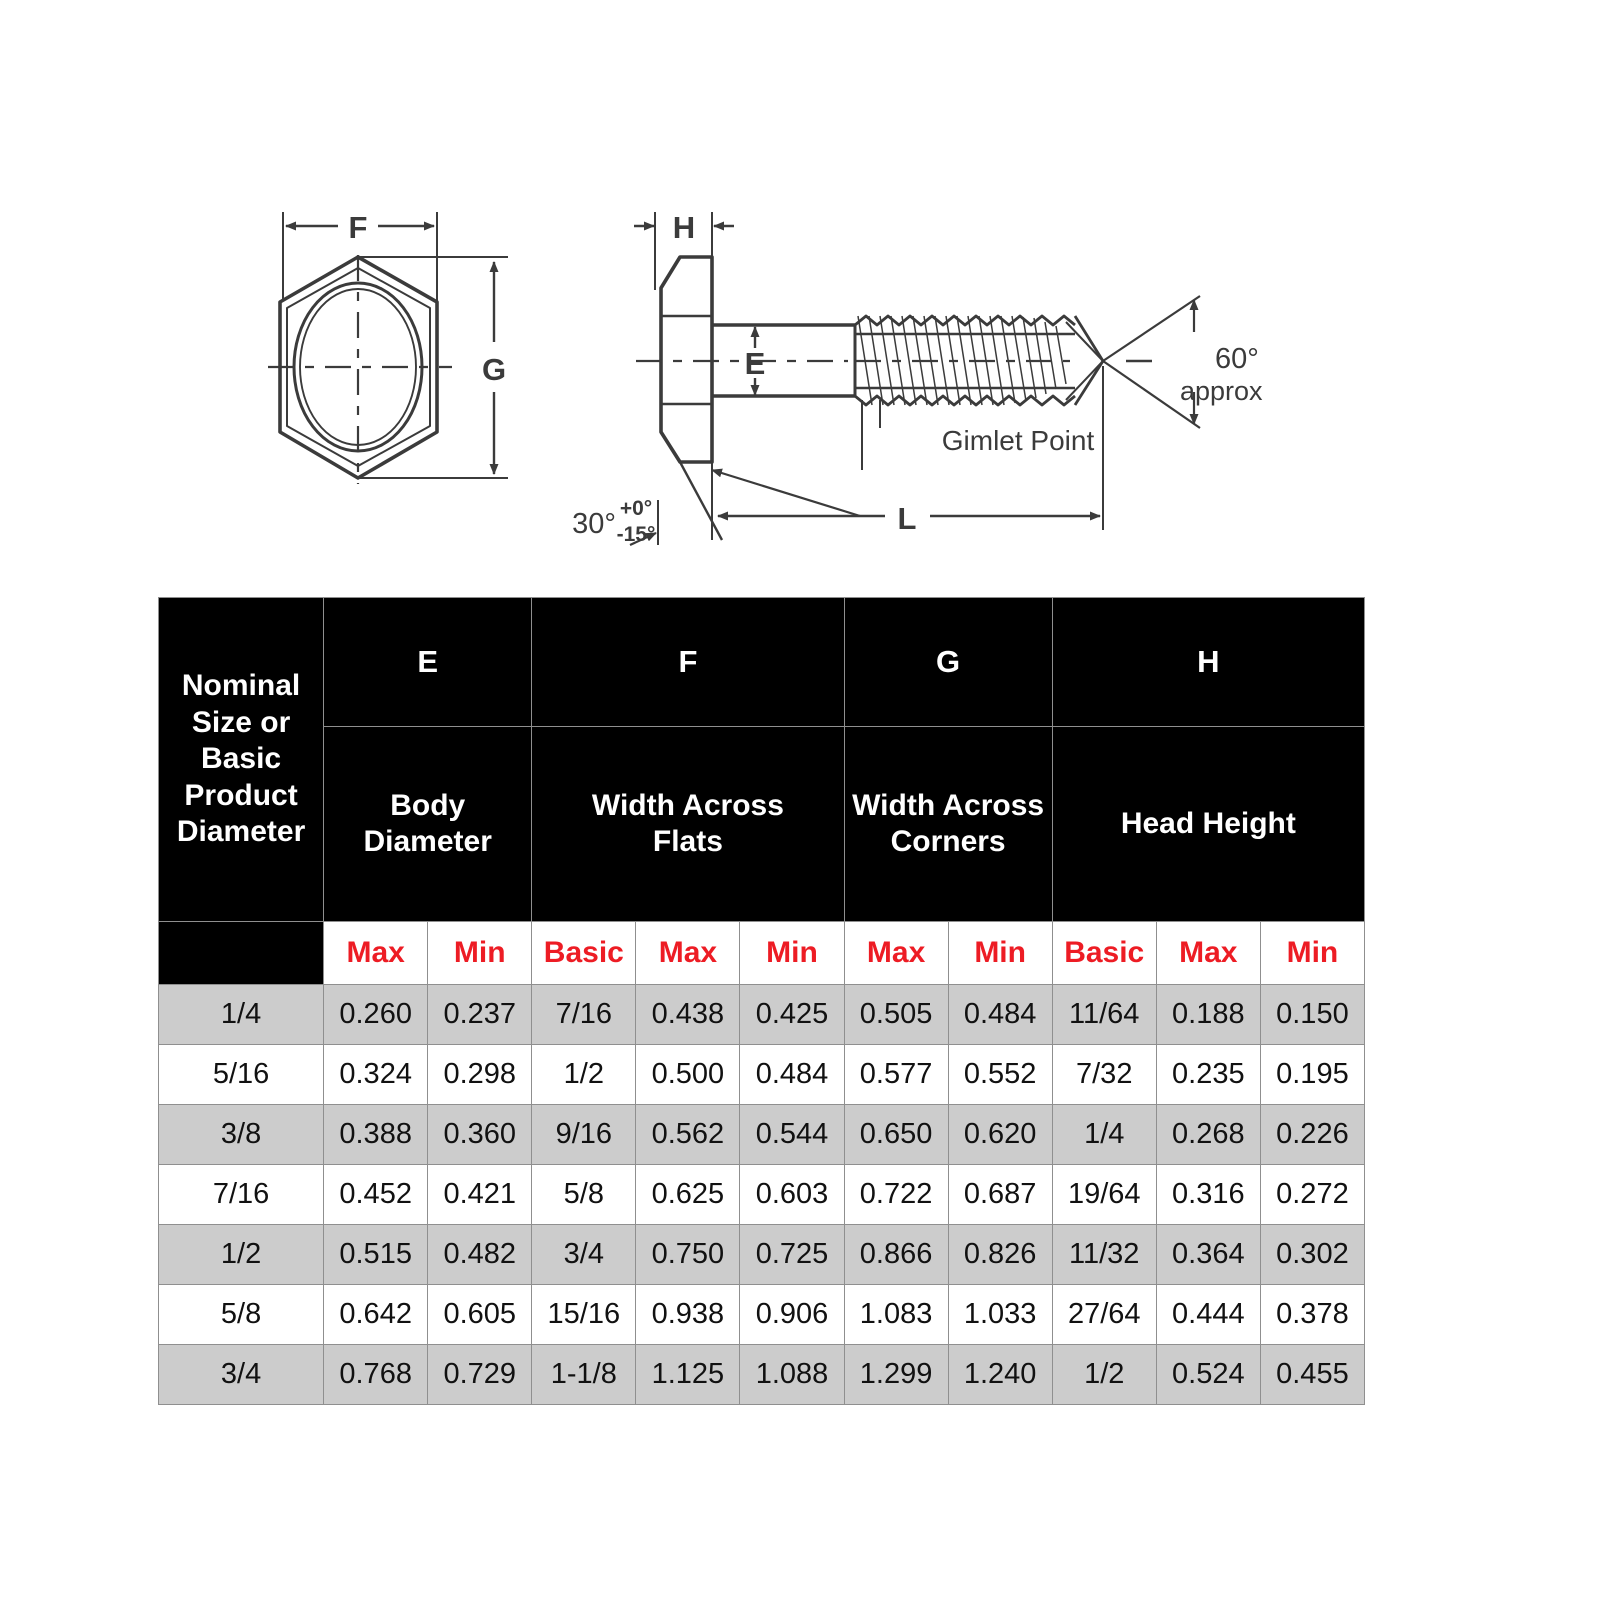  I want to click on cell-basic-2: 1-1/8, so click(584, 1374).